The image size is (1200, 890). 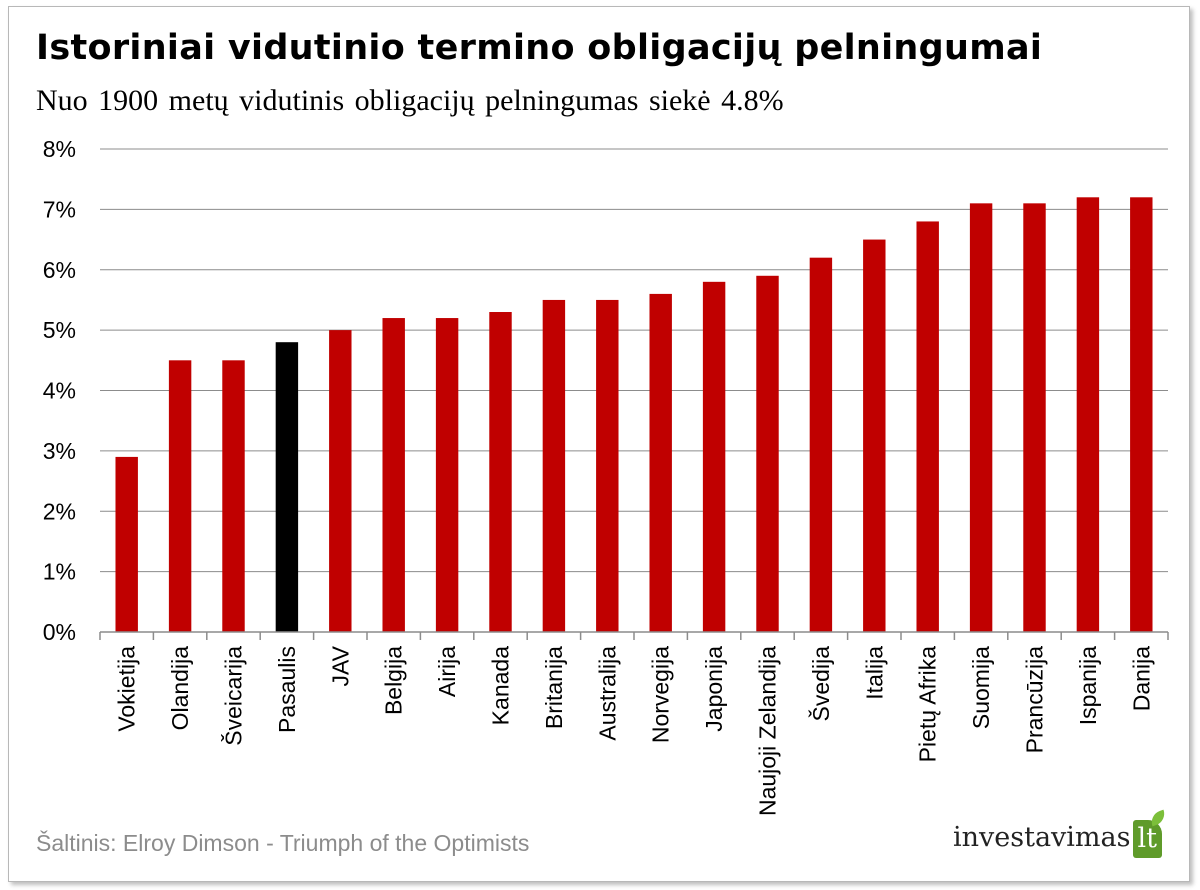 What do you see at coordinates (554, 687) in the screenshot?
I see `x-tick-label: Britanija` at bounding box center [554, 687].